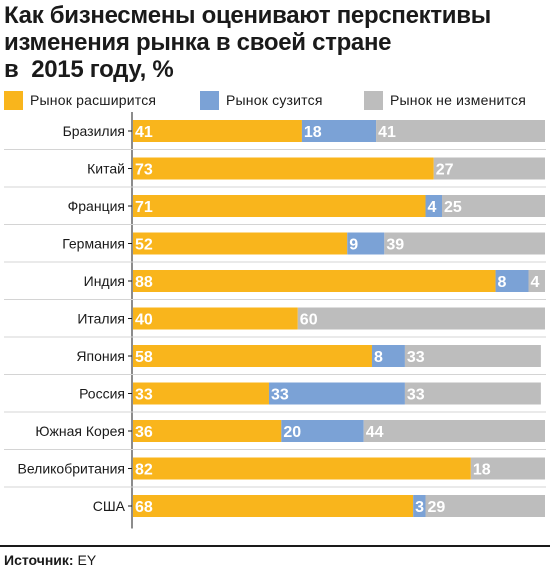 Image resolution: width=550 pixels, height=572 pixels. What do you see at coordinates (93, 244) in the screenshot?
I see `category-label: Германия` at bounding box center [93, 244].